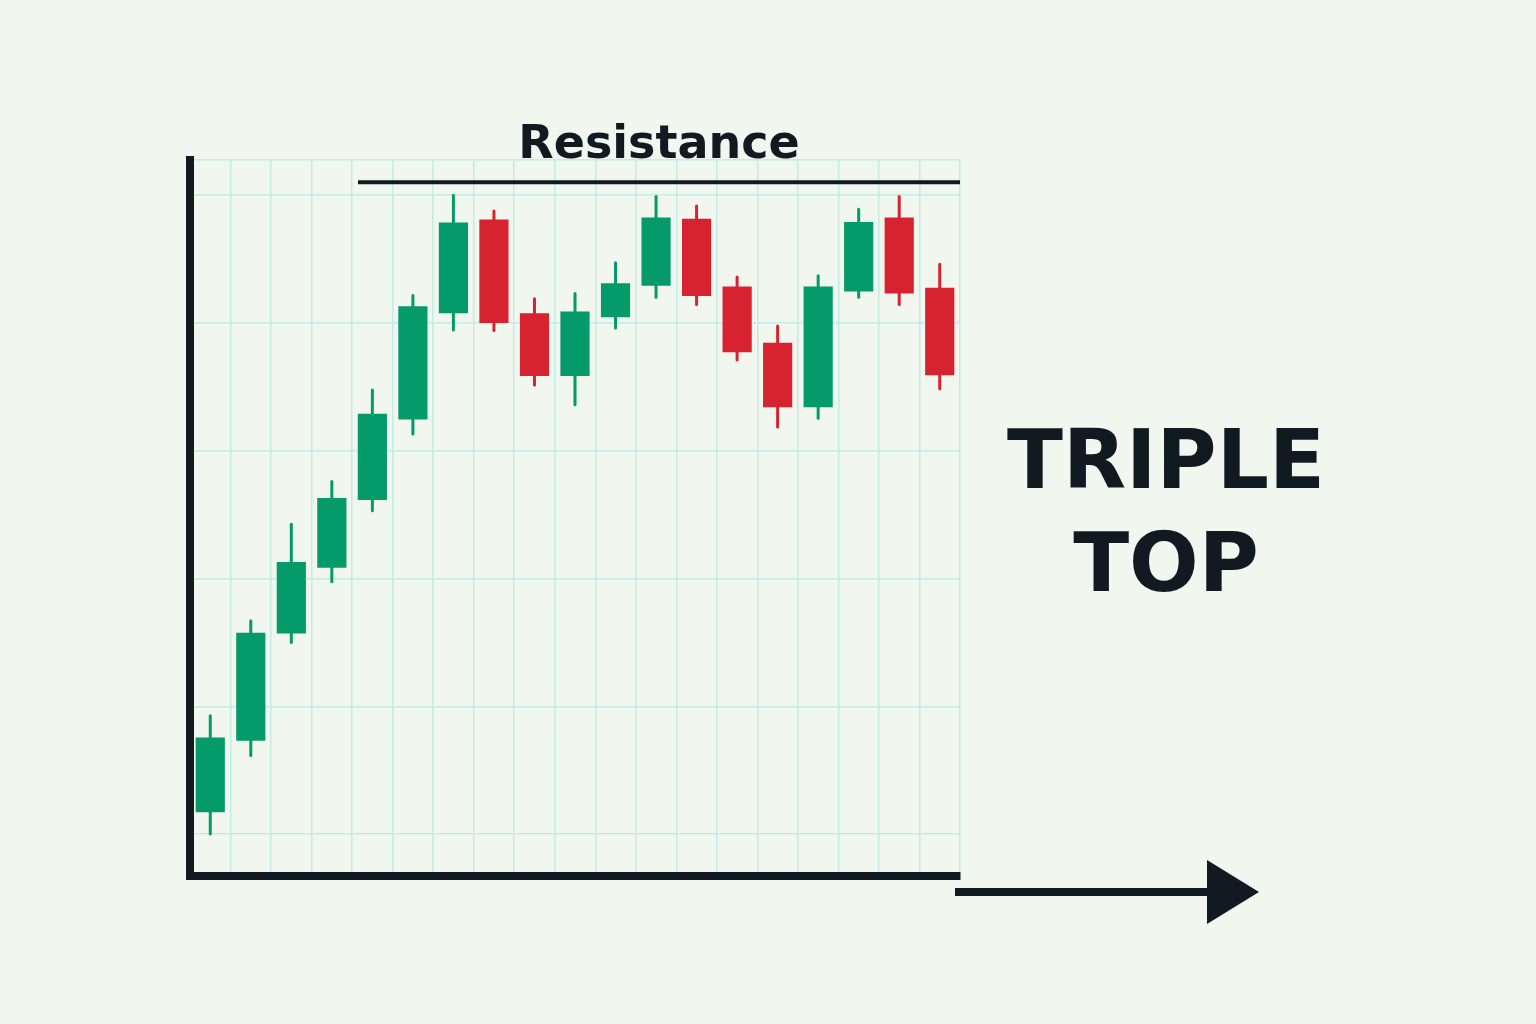  Describe the element at coordinates (659, 142) in the screenshot. I see `ref-line-label: Resistance` at that location.